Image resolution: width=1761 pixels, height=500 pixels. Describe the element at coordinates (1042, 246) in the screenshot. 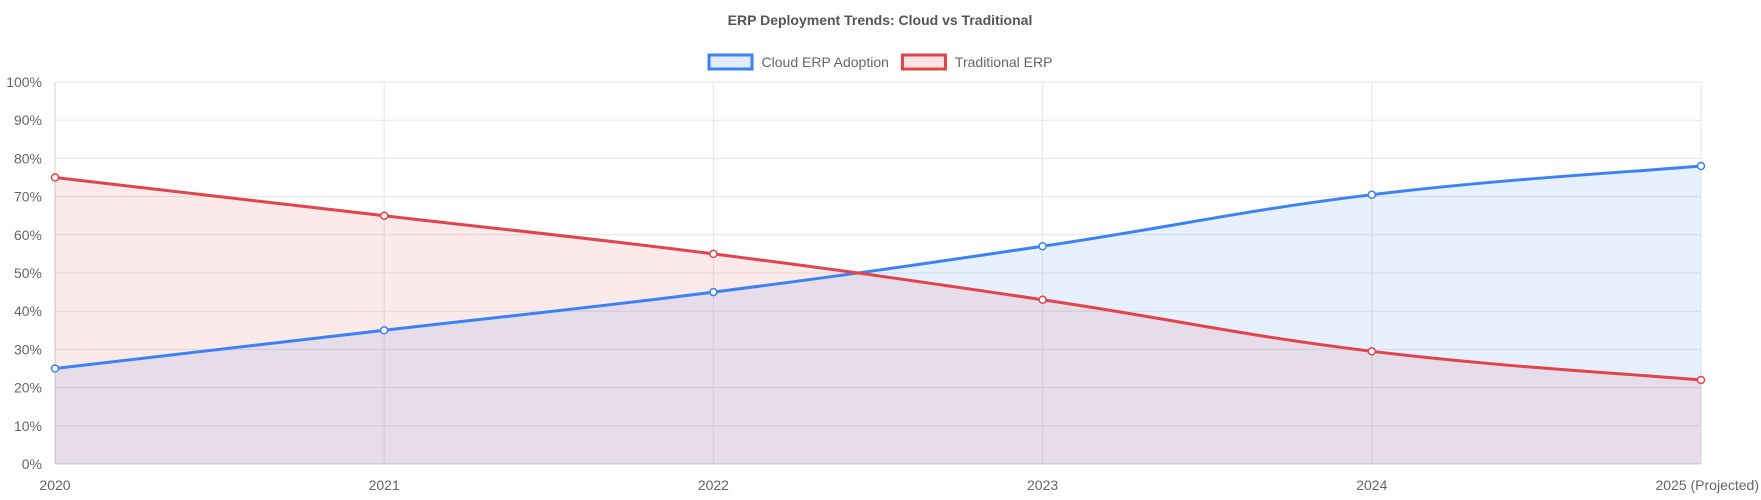

I see `data-point-cloud-erp-adoption-2023` at that location.